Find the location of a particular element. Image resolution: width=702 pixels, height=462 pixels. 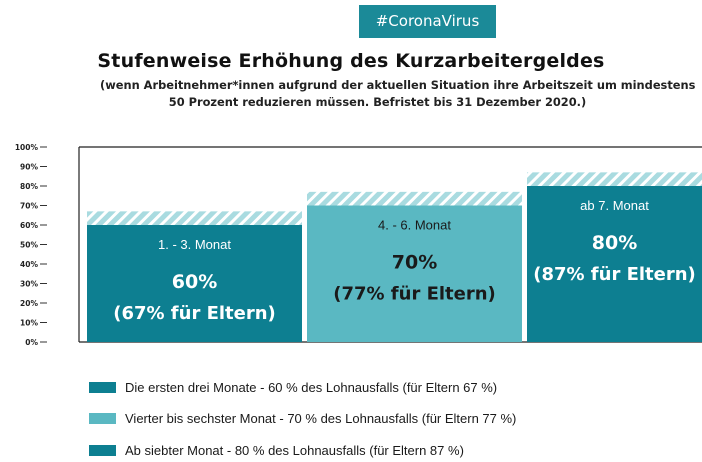

bar-period-label: 4. - 6. Monat is located at coordinates (414, 225).